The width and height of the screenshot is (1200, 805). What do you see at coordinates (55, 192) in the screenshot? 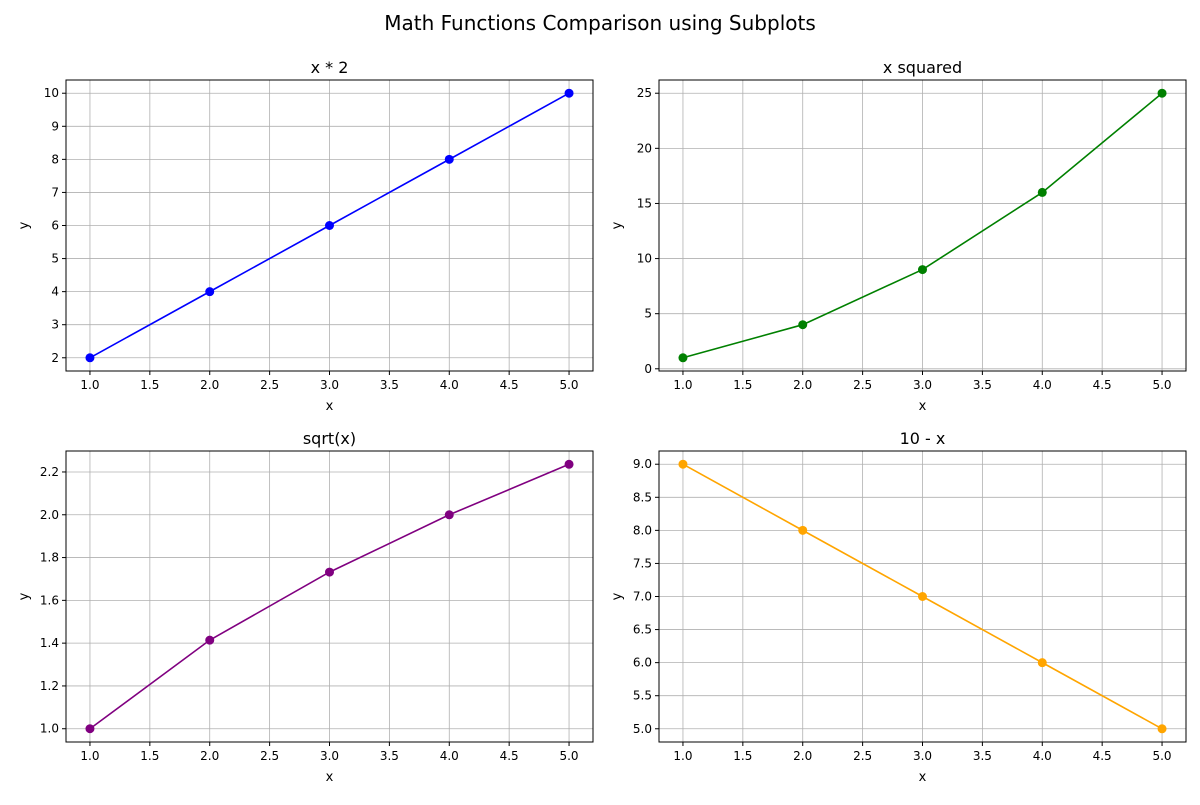
I see `y-tick-label: 7` at bounding box center [55, 192].